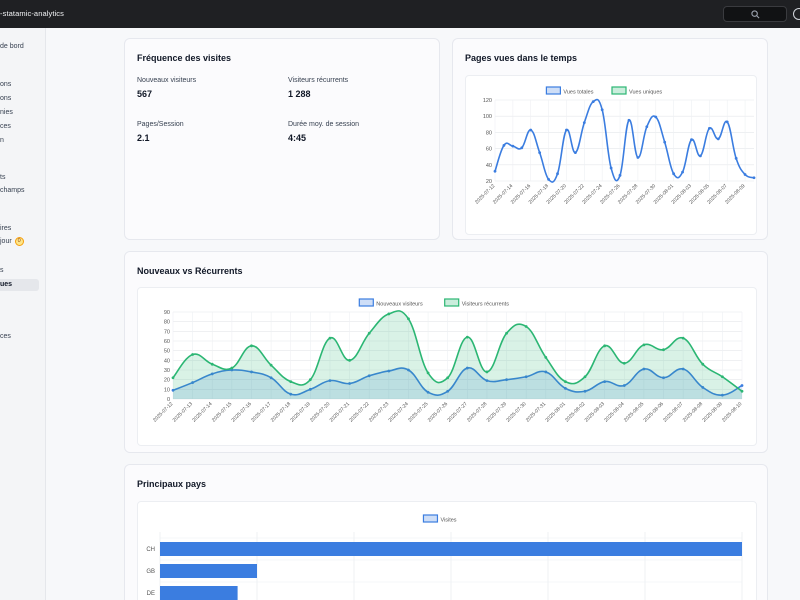  Describe the element at coordinates (2, 141) in the screenshot. I see `sidebar-item-5: n` at that location.